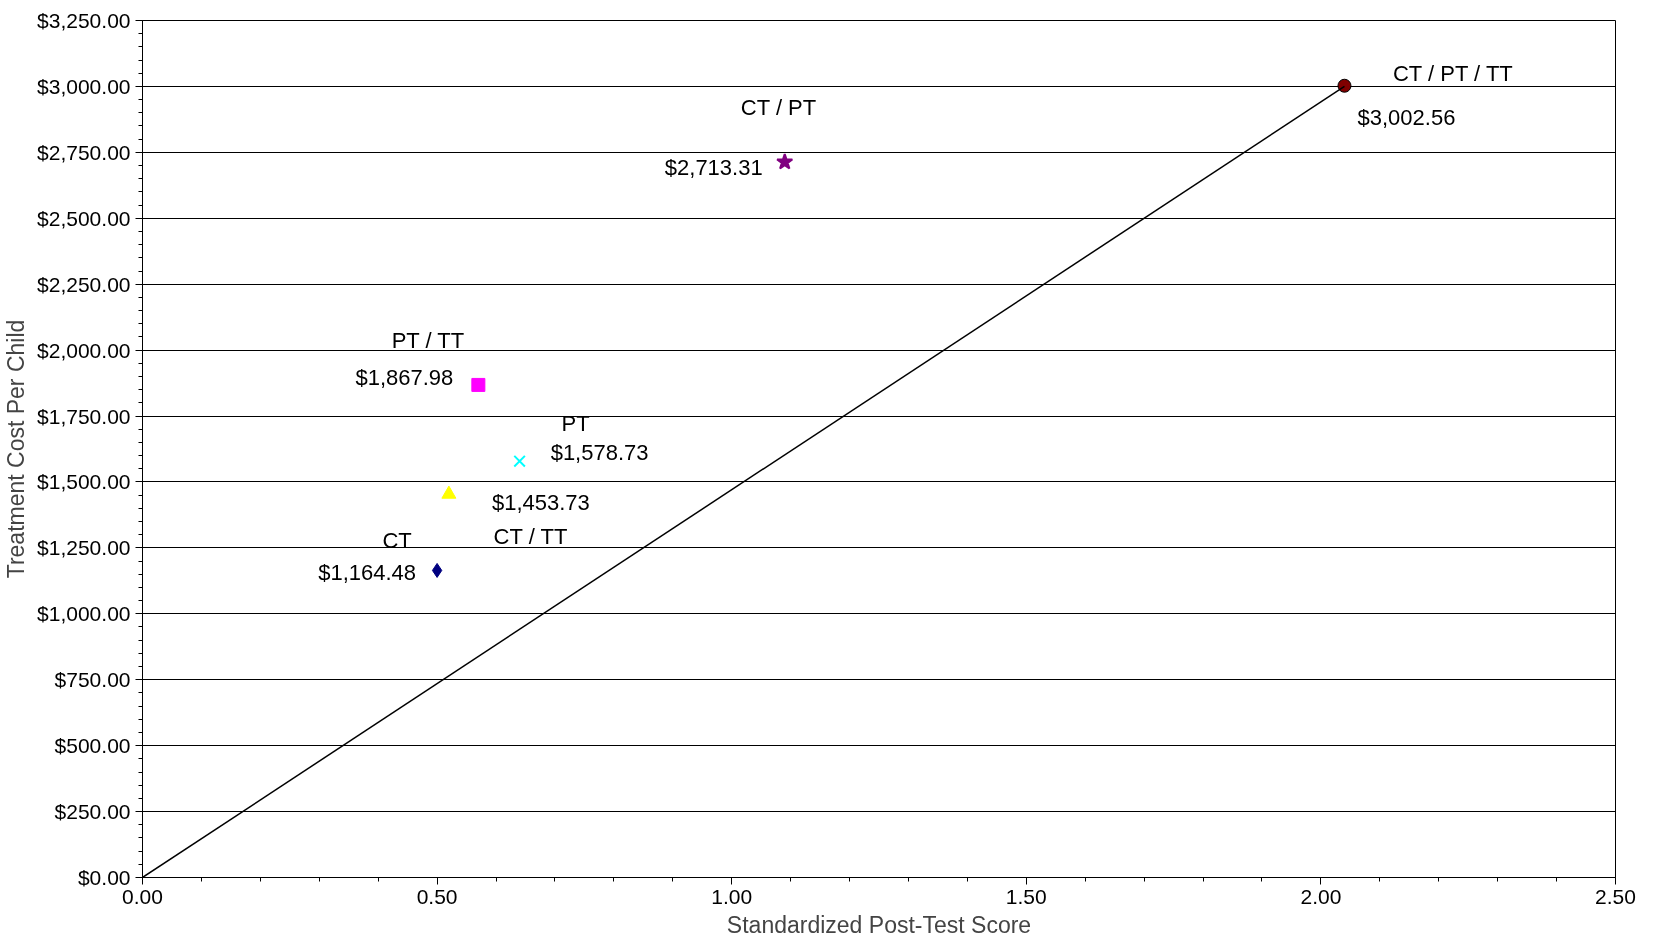  What do you see at coordinates (84, 86) in the screenshot?
I see `y-tick-label: $3,000.00` at bounding box center [84, 86].